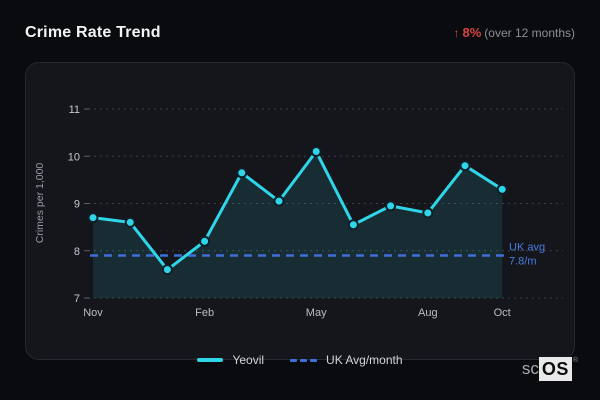 The height and width of the screenshot is (400, 600). I want to click on legend-label: UK Avg/month, so click(364, 360).